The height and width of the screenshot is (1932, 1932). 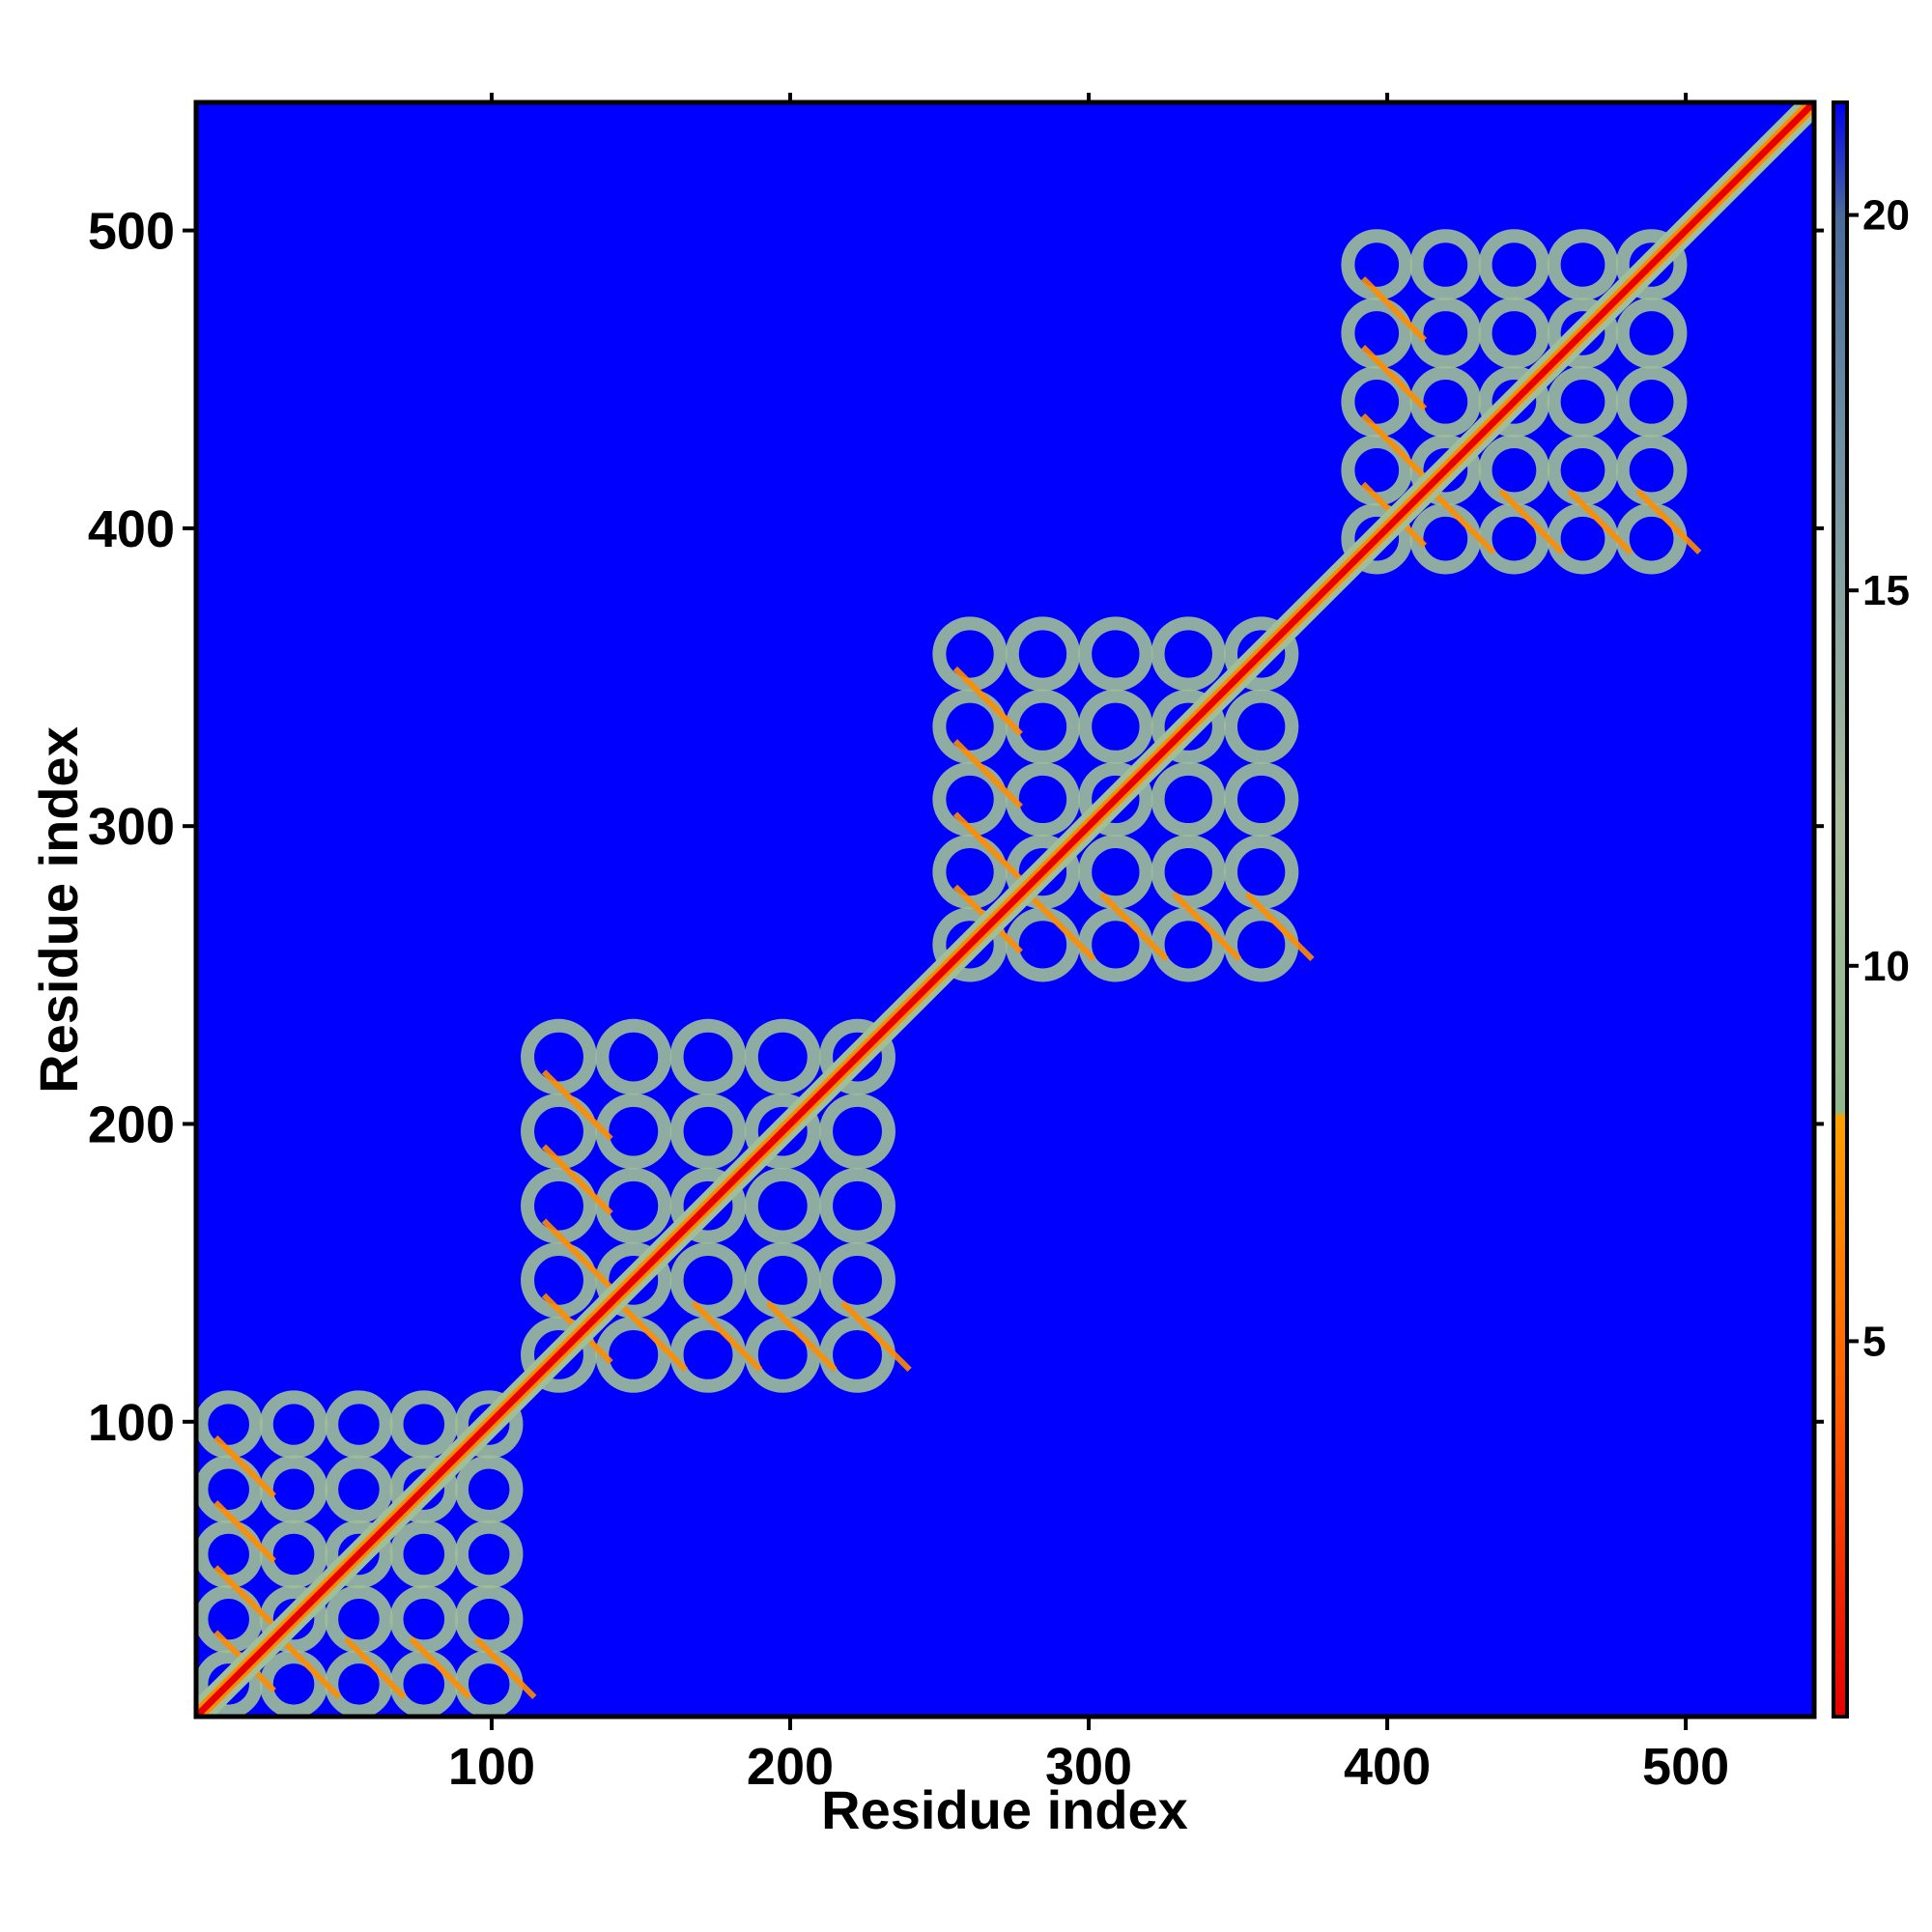 What do you see at coordinates (1878, 778) in the screenshot?
I see `colorbar-ticks: 5 10 15 20` at bounding box center [1878, 778].